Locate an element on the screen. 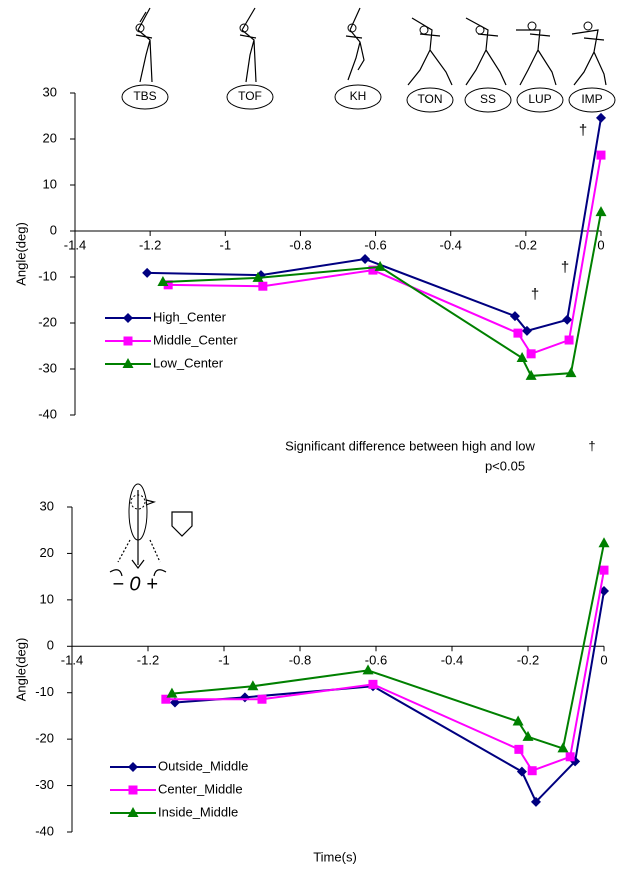 The height and width of the screenshot is (873, 621). phase-label: KH is located at coordinates (358, 96).